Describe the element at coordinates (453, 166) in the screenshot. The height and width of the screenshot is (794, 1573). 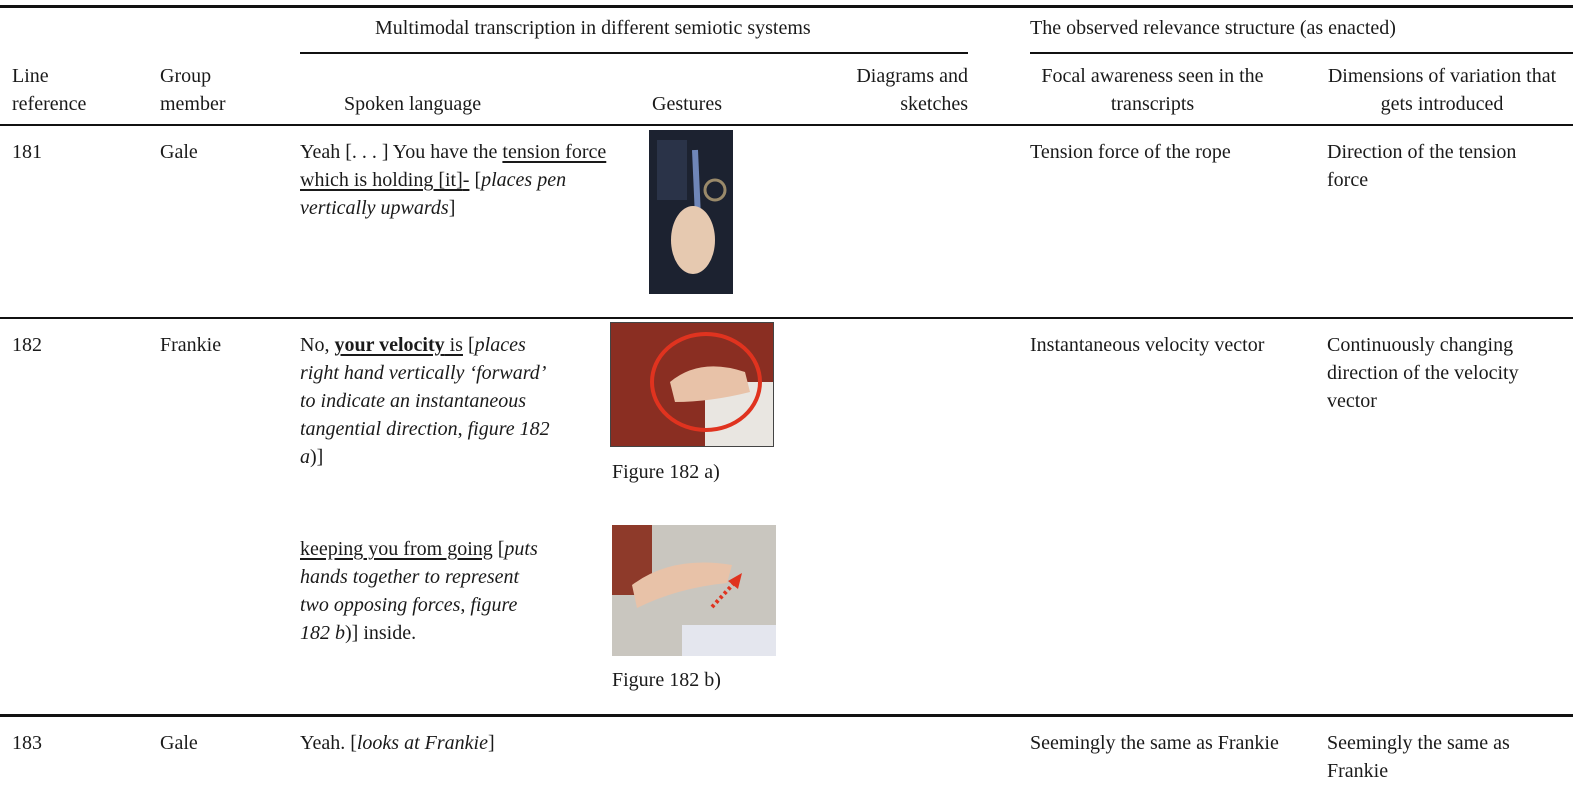
I see `text: tension force which is holding [it]` at that location.